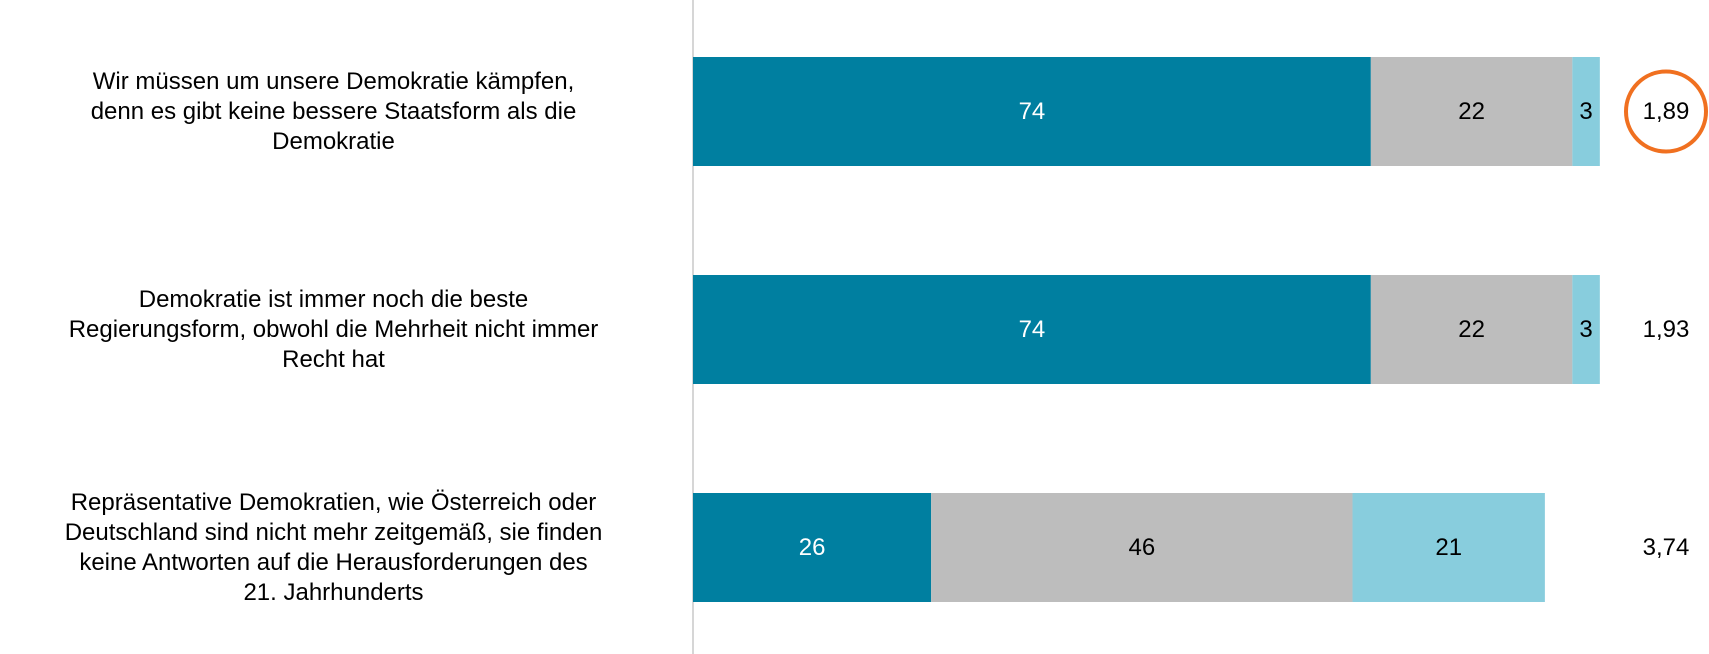 This screenshot has height=654, width=1709. I want to click on mean-label: 3,74, so click(1666, 547).